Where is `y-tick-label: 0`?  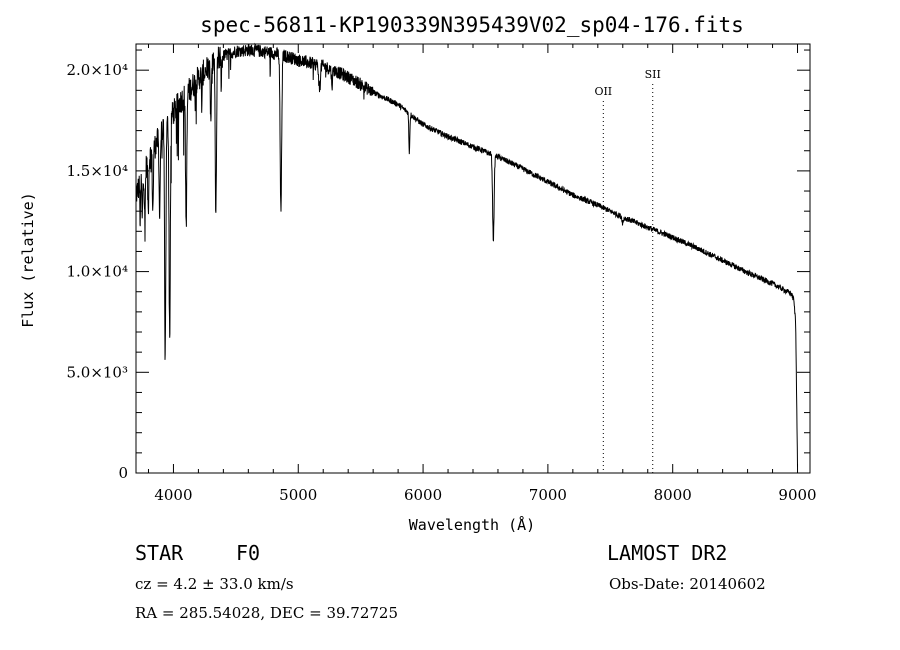
y-tick-label: 0 is located at coordinates (123, 473).